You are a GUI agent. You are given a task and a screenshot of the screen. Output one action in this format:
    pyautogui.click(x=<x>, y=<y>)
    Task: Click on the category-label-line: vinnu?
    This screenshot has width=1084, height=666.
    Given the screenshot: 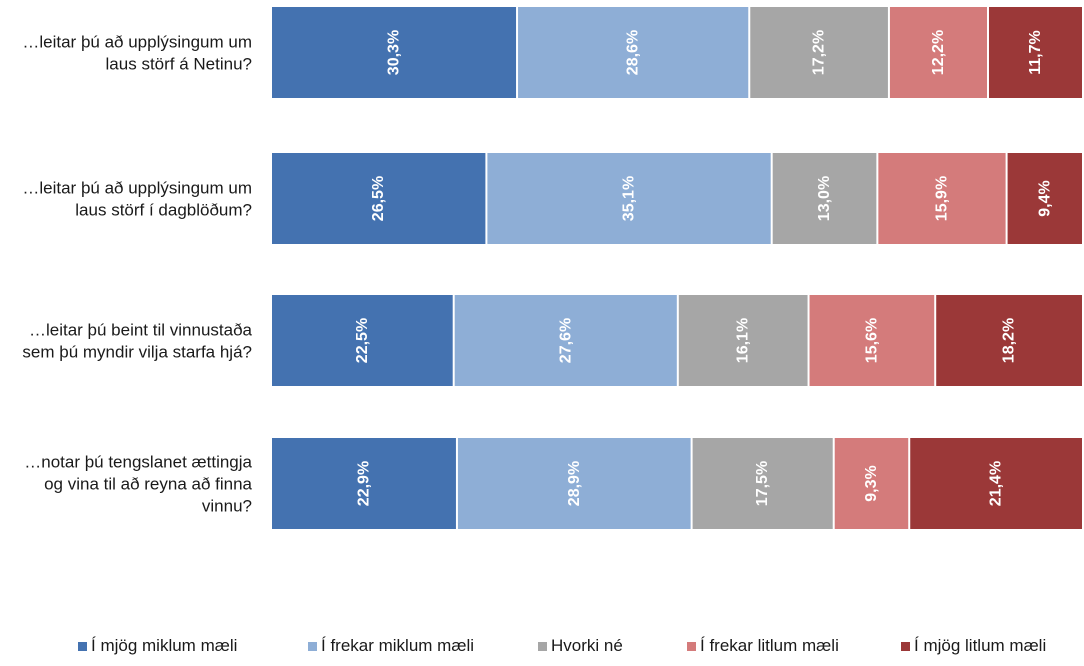 What is the action you would take?
    pyautogui.click(x=227, y=506)
    